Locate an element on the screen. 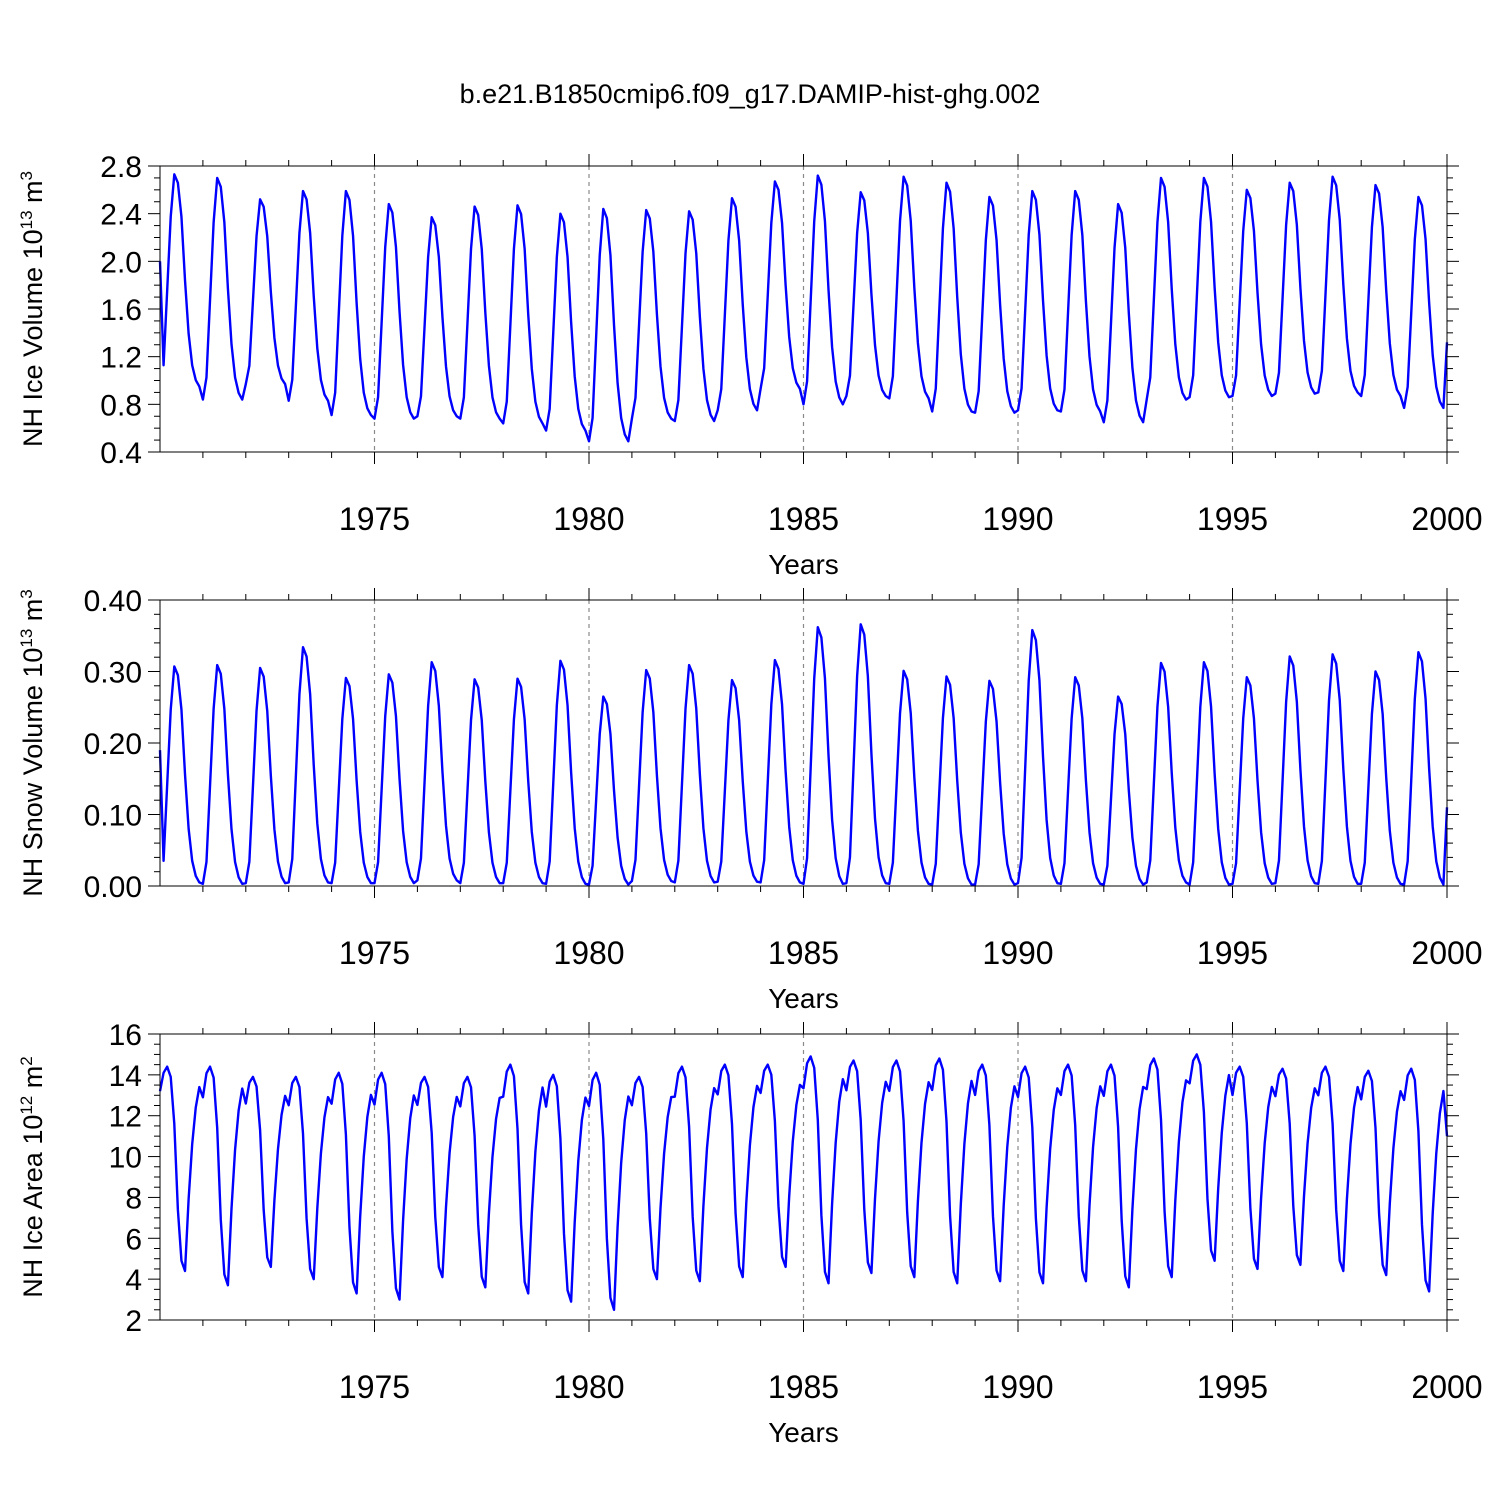 The width and height of the screenshot is (1500, 1500). y-tick-label: 16 is located at coordinates (125, 1035).